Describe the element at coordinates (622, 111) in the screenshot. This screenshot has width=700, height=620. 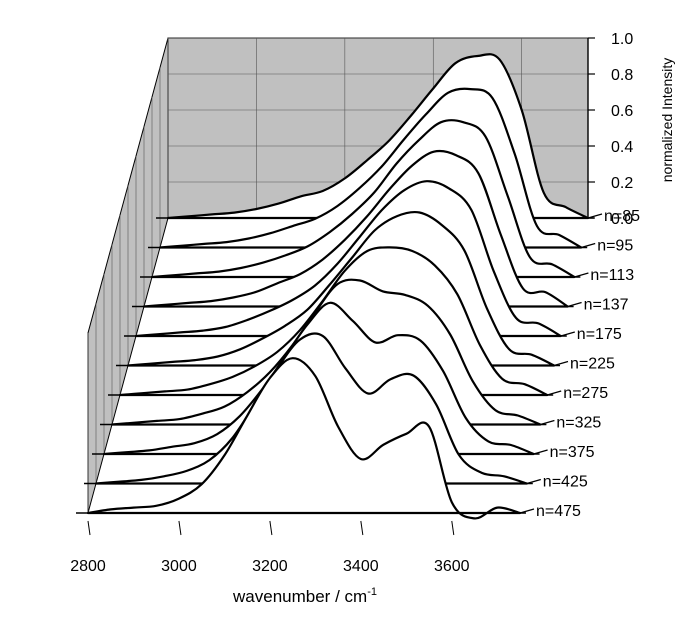
I see `z-tick-label: 0.6` at that location.